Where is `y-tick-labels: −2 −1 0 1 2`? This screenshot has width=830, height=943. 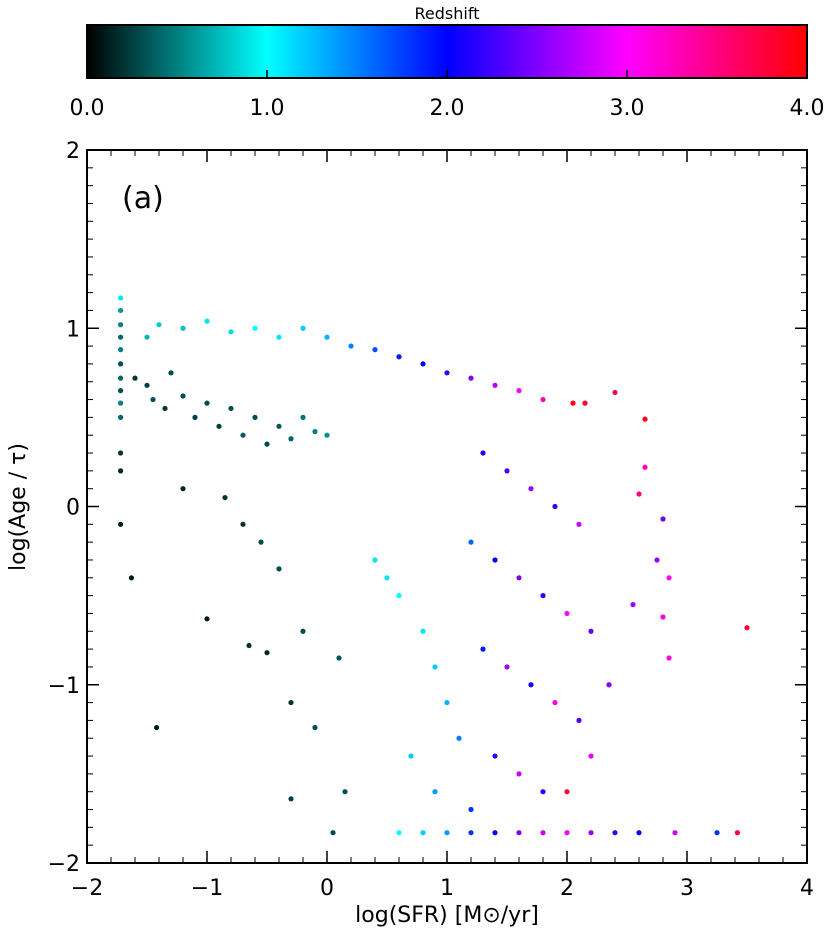
y-tick-labels: −2 −1 0 1 2 is located at coordinates (64, 508).